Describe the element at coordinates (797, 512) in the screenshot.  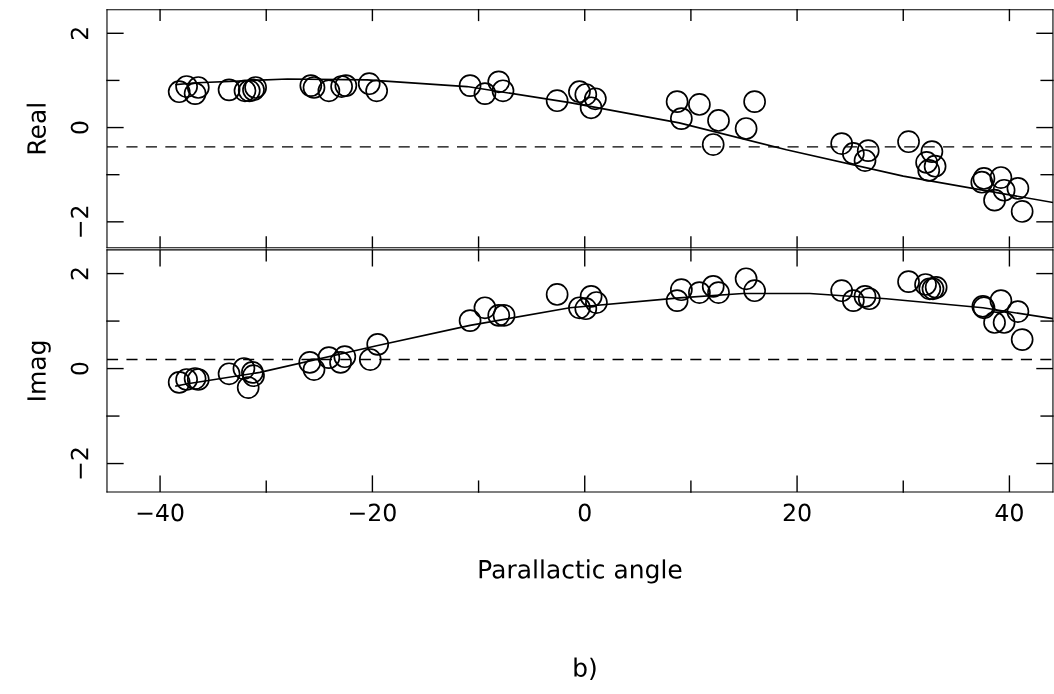
I see `x-tick-label: 20` at that location.